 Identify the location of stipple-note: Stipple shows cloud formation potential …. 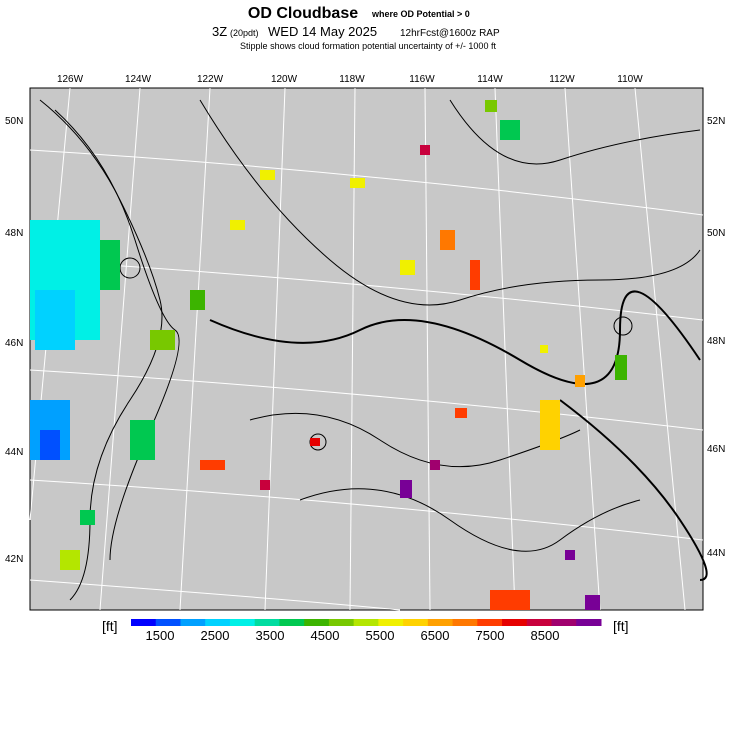
(368, 46).